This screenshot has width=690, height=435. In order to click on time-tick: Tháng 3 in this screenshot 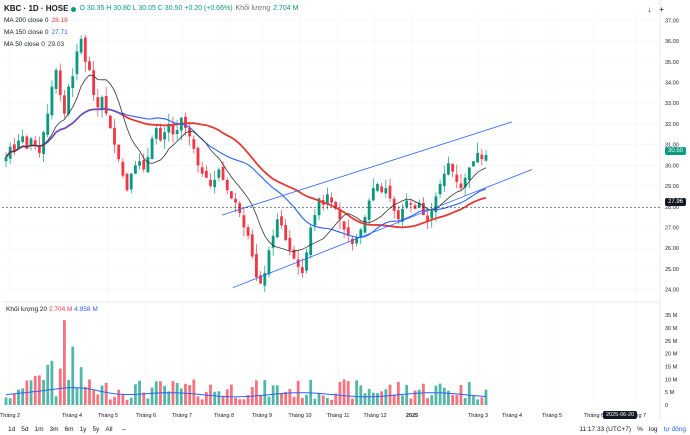, I will do `click(478, 416)`.